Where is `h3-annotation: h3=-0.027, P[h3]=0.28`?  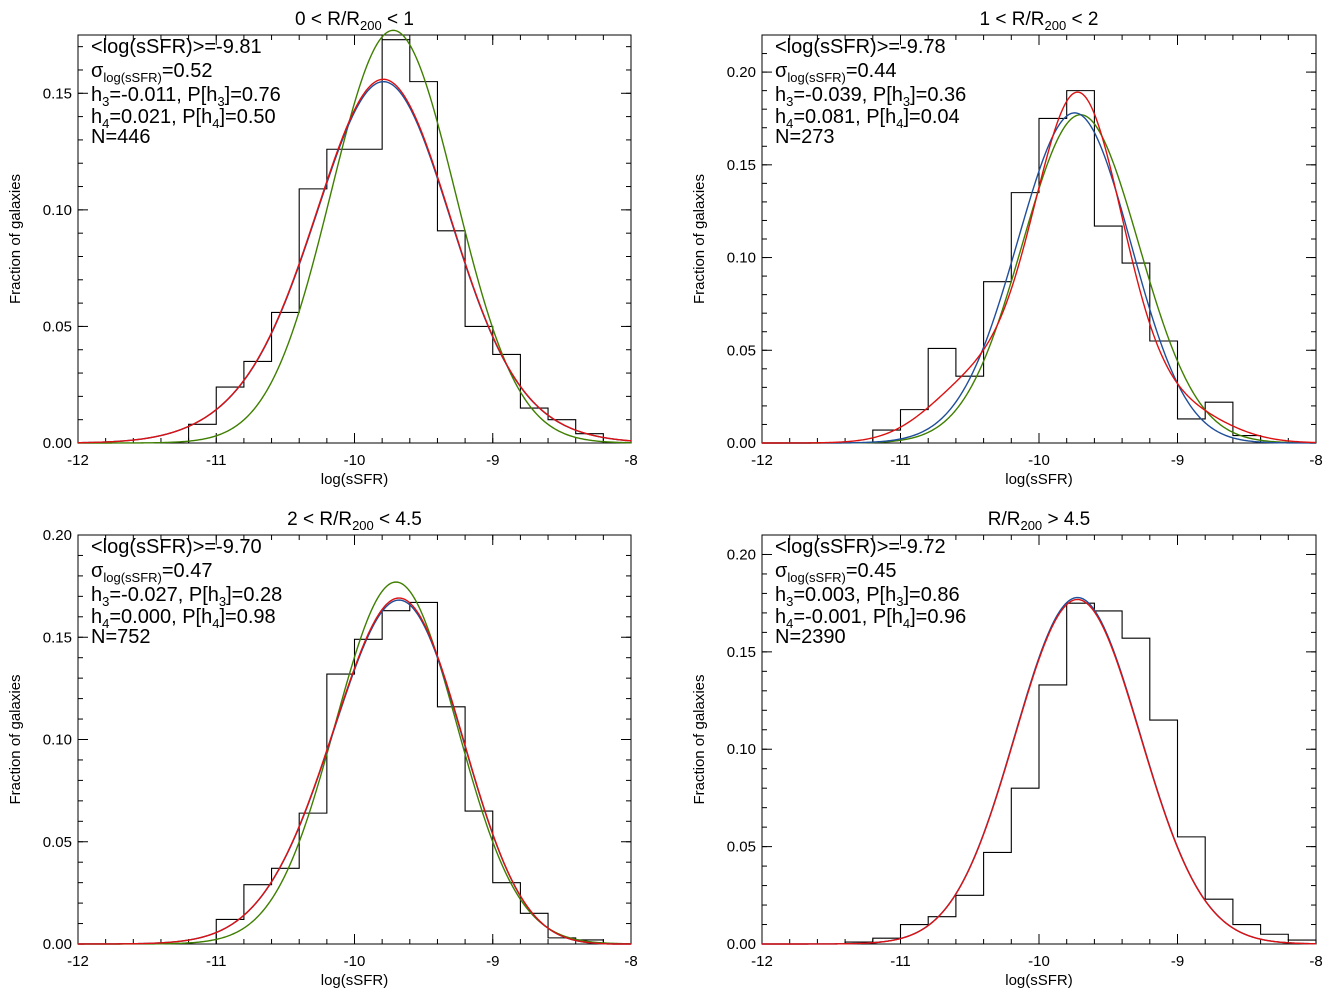
h3-annotation: h3=-0.027, P[h3]=0.28 is located at coordinates (186, 596).